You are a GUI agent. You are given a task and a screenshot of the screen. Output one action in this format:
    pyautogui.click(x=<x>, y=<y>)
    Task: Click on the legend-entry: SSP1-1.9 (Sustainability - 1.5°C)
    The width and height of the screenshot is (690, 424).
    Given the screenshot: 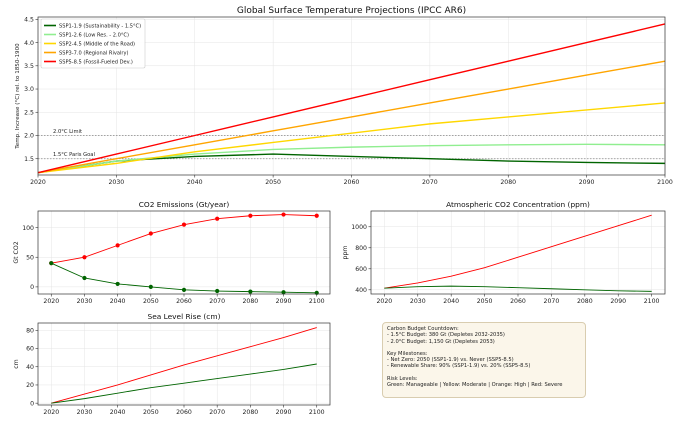 What is the action you would take?
    pyautogui.click(x=100, y=26)
    